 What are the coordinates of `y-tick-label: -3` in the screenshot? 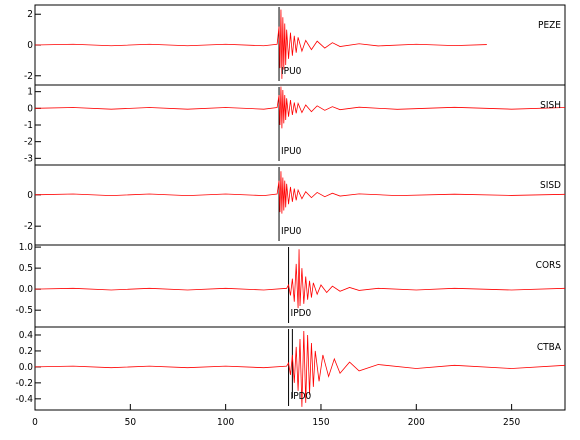 It's located at (28, 158).